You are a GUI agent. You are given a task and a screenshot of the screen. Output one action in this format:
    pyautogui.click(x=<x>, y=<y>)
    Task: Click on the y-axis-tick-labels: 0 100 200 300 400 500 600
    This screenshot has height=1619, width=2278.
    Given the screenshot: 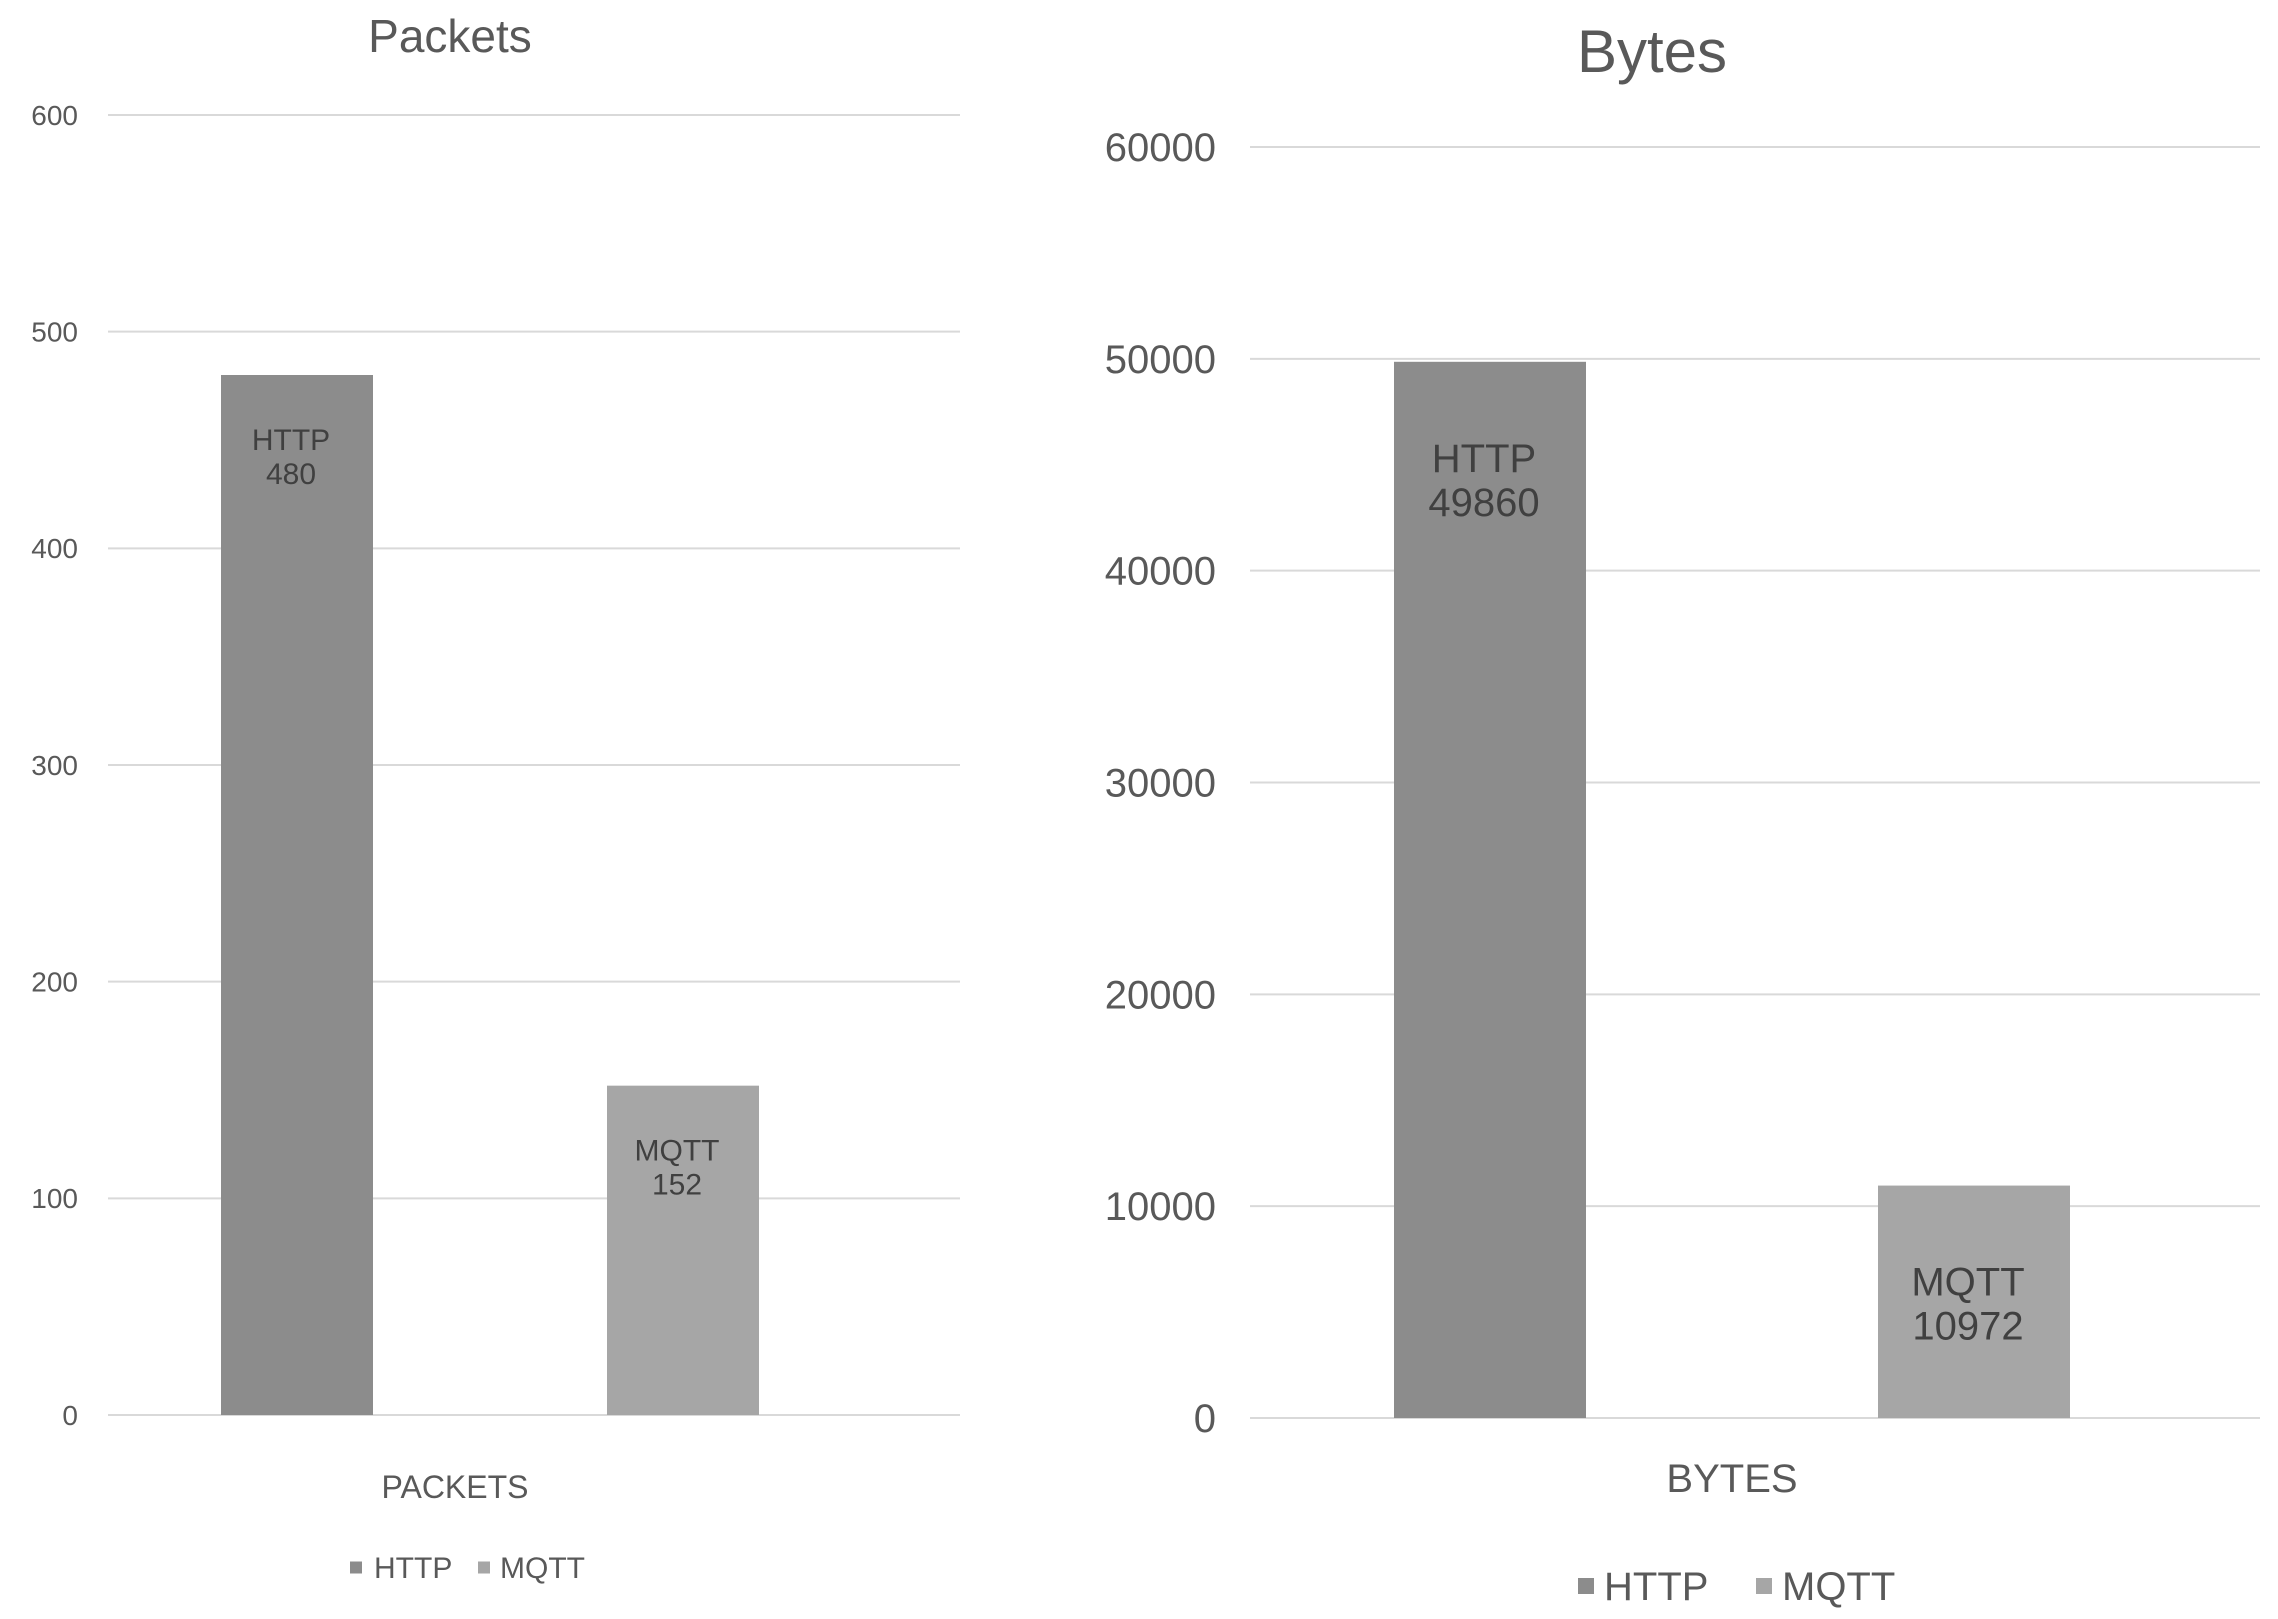 What is the action you would take?
    pyautogui.click(x=54, y=765)
    